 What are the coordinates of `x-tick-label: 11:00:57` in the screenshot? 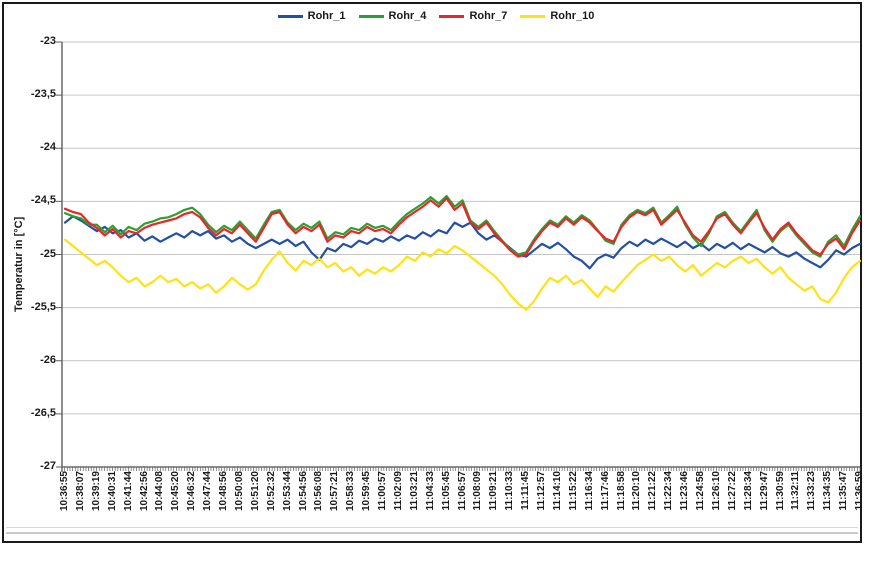 It's located at (382, 491).